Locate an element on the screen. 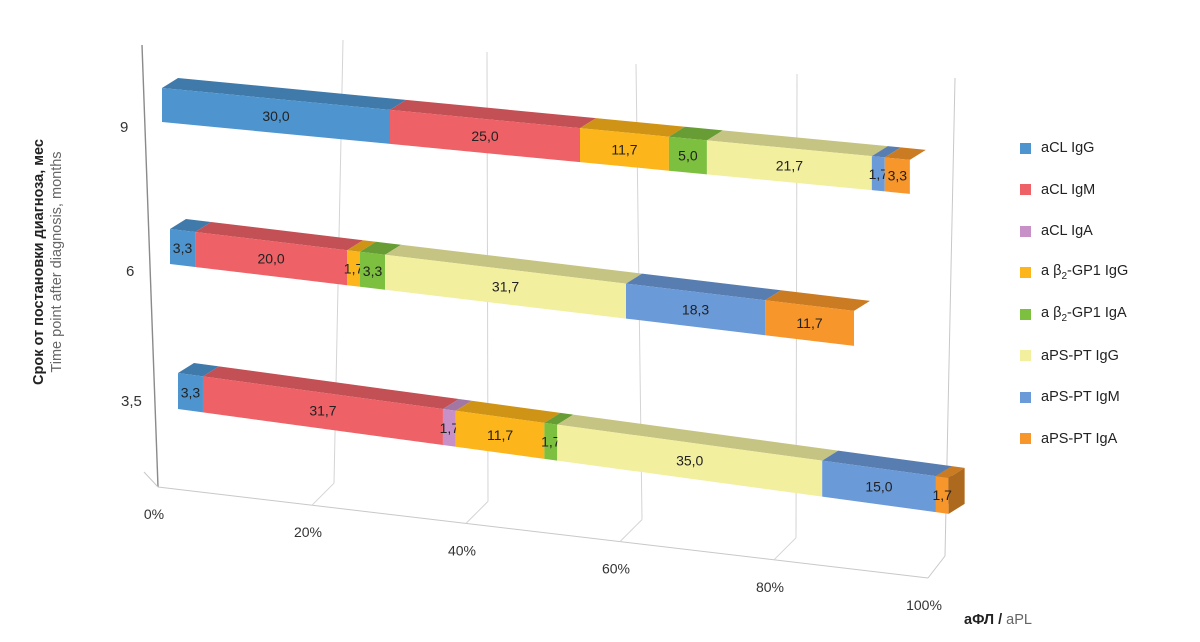 This screenshot has height=642, width=1200. legend-item: aPS-PT IgG is located at coordinates (1074, 356).